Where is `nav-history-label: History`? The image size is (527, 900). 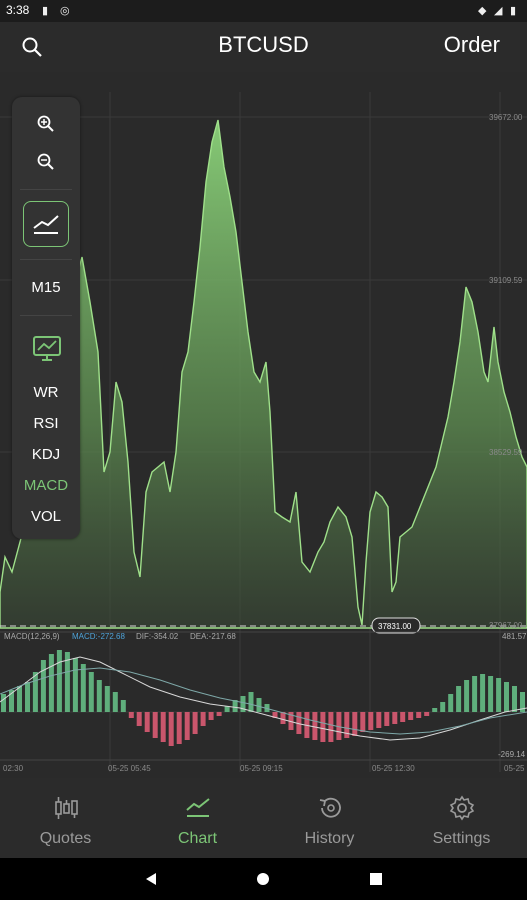
nav-history-label: History is located at coordinates (329, 838).